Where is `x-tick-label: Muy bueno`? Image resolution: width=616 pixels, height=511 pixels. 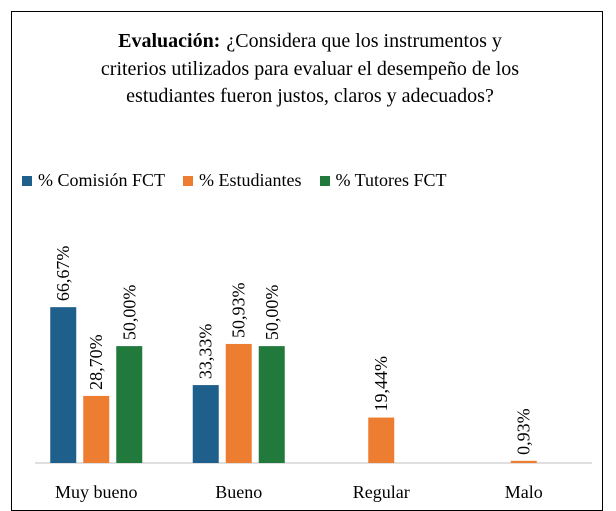 x-tick-label: Muy bueno is located at coordinates (96, 492).